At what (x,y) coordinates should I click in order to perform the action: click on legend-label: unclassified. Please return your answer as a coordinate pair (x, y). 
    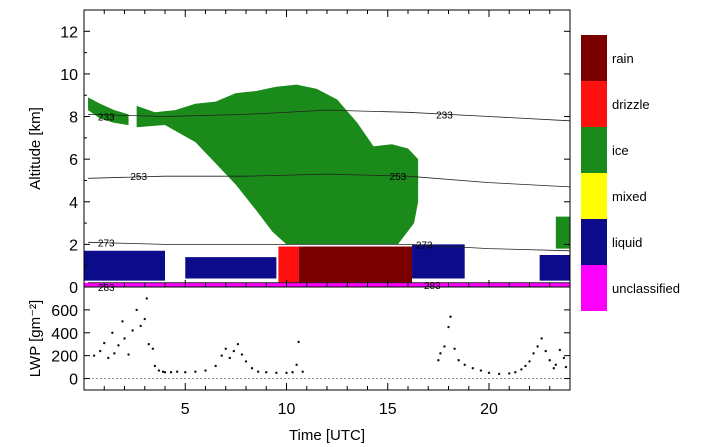
    Looking at the image, I should click on (646, 288).